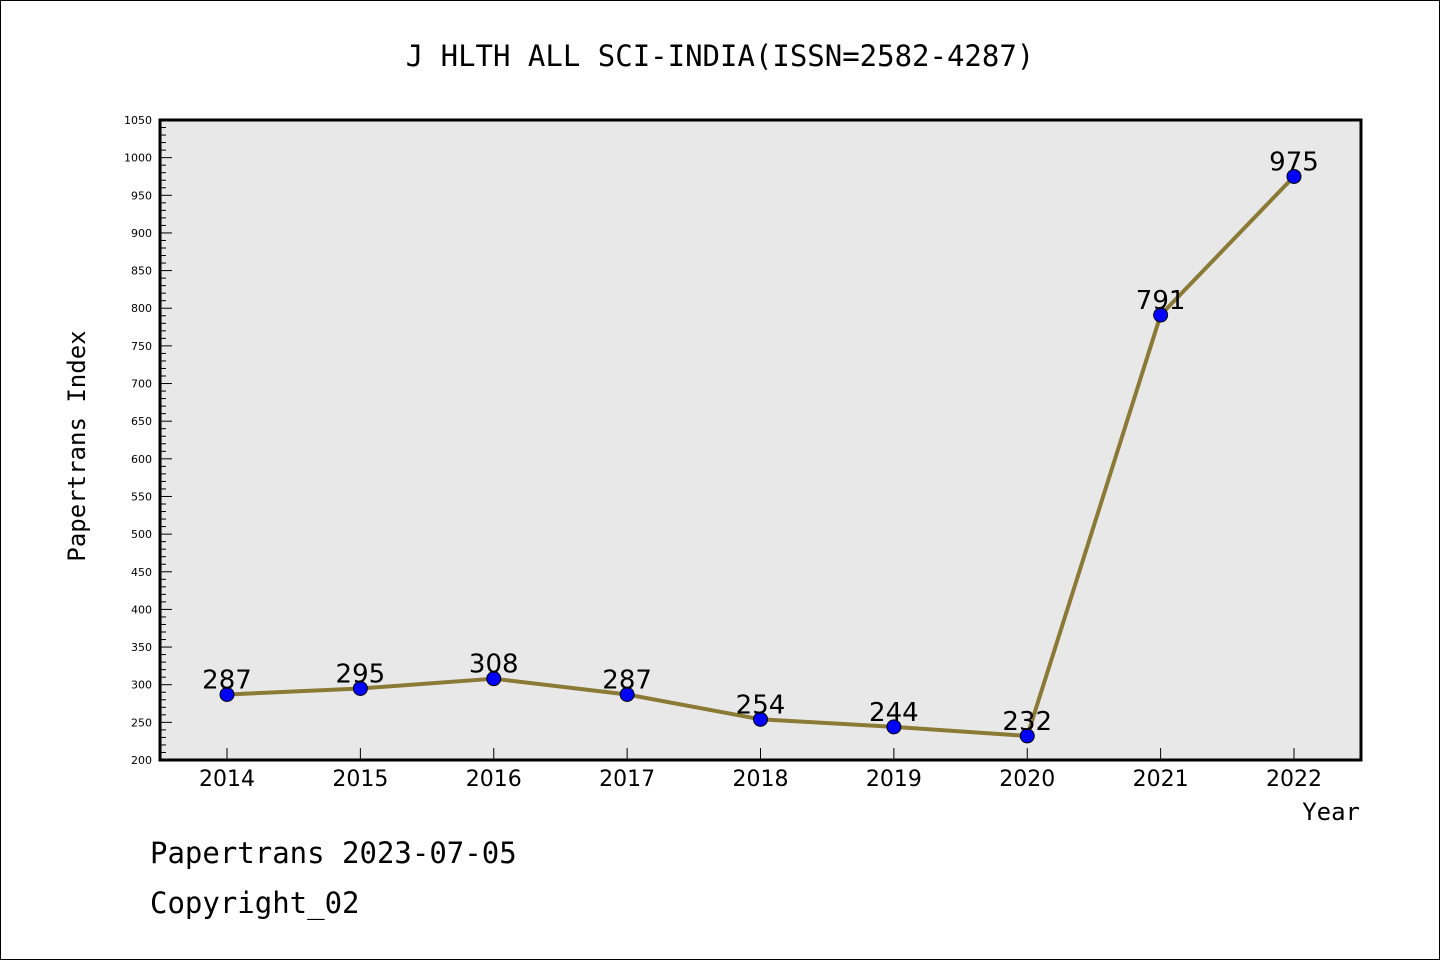  I want to click on y-tick-label: 800, so click(141, 308).